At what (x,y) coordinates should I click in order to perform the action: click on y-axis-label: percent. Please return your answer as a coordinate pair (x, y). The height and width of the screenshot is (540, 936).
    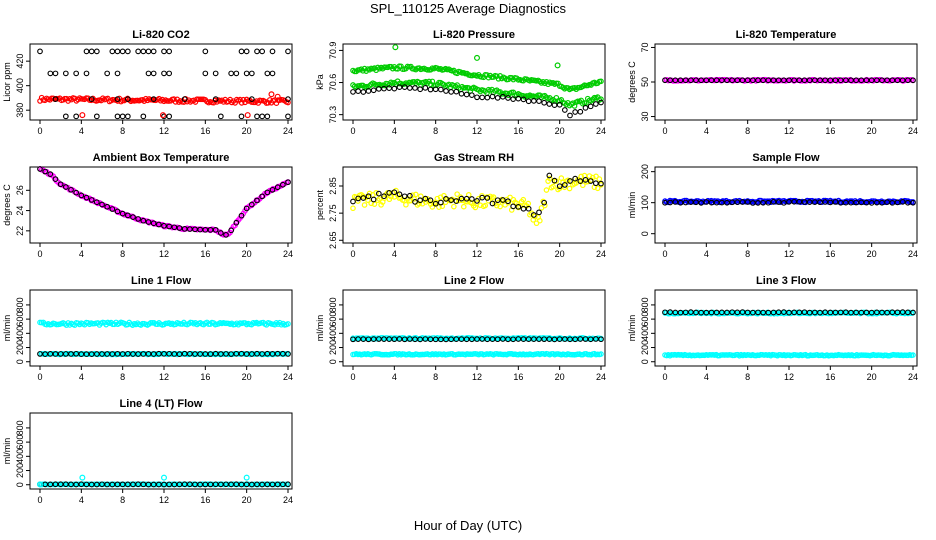
    Looking at the image, I should click on (320, 204).